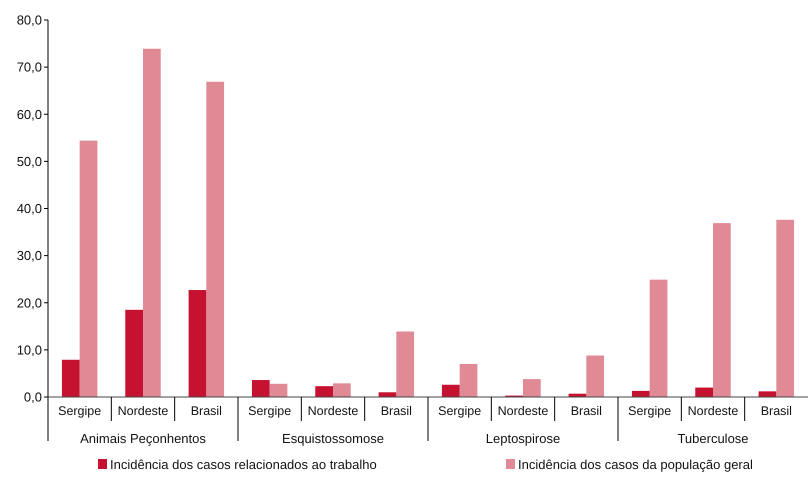  I want to click on text: Esquistossomose, so click(333, 438).